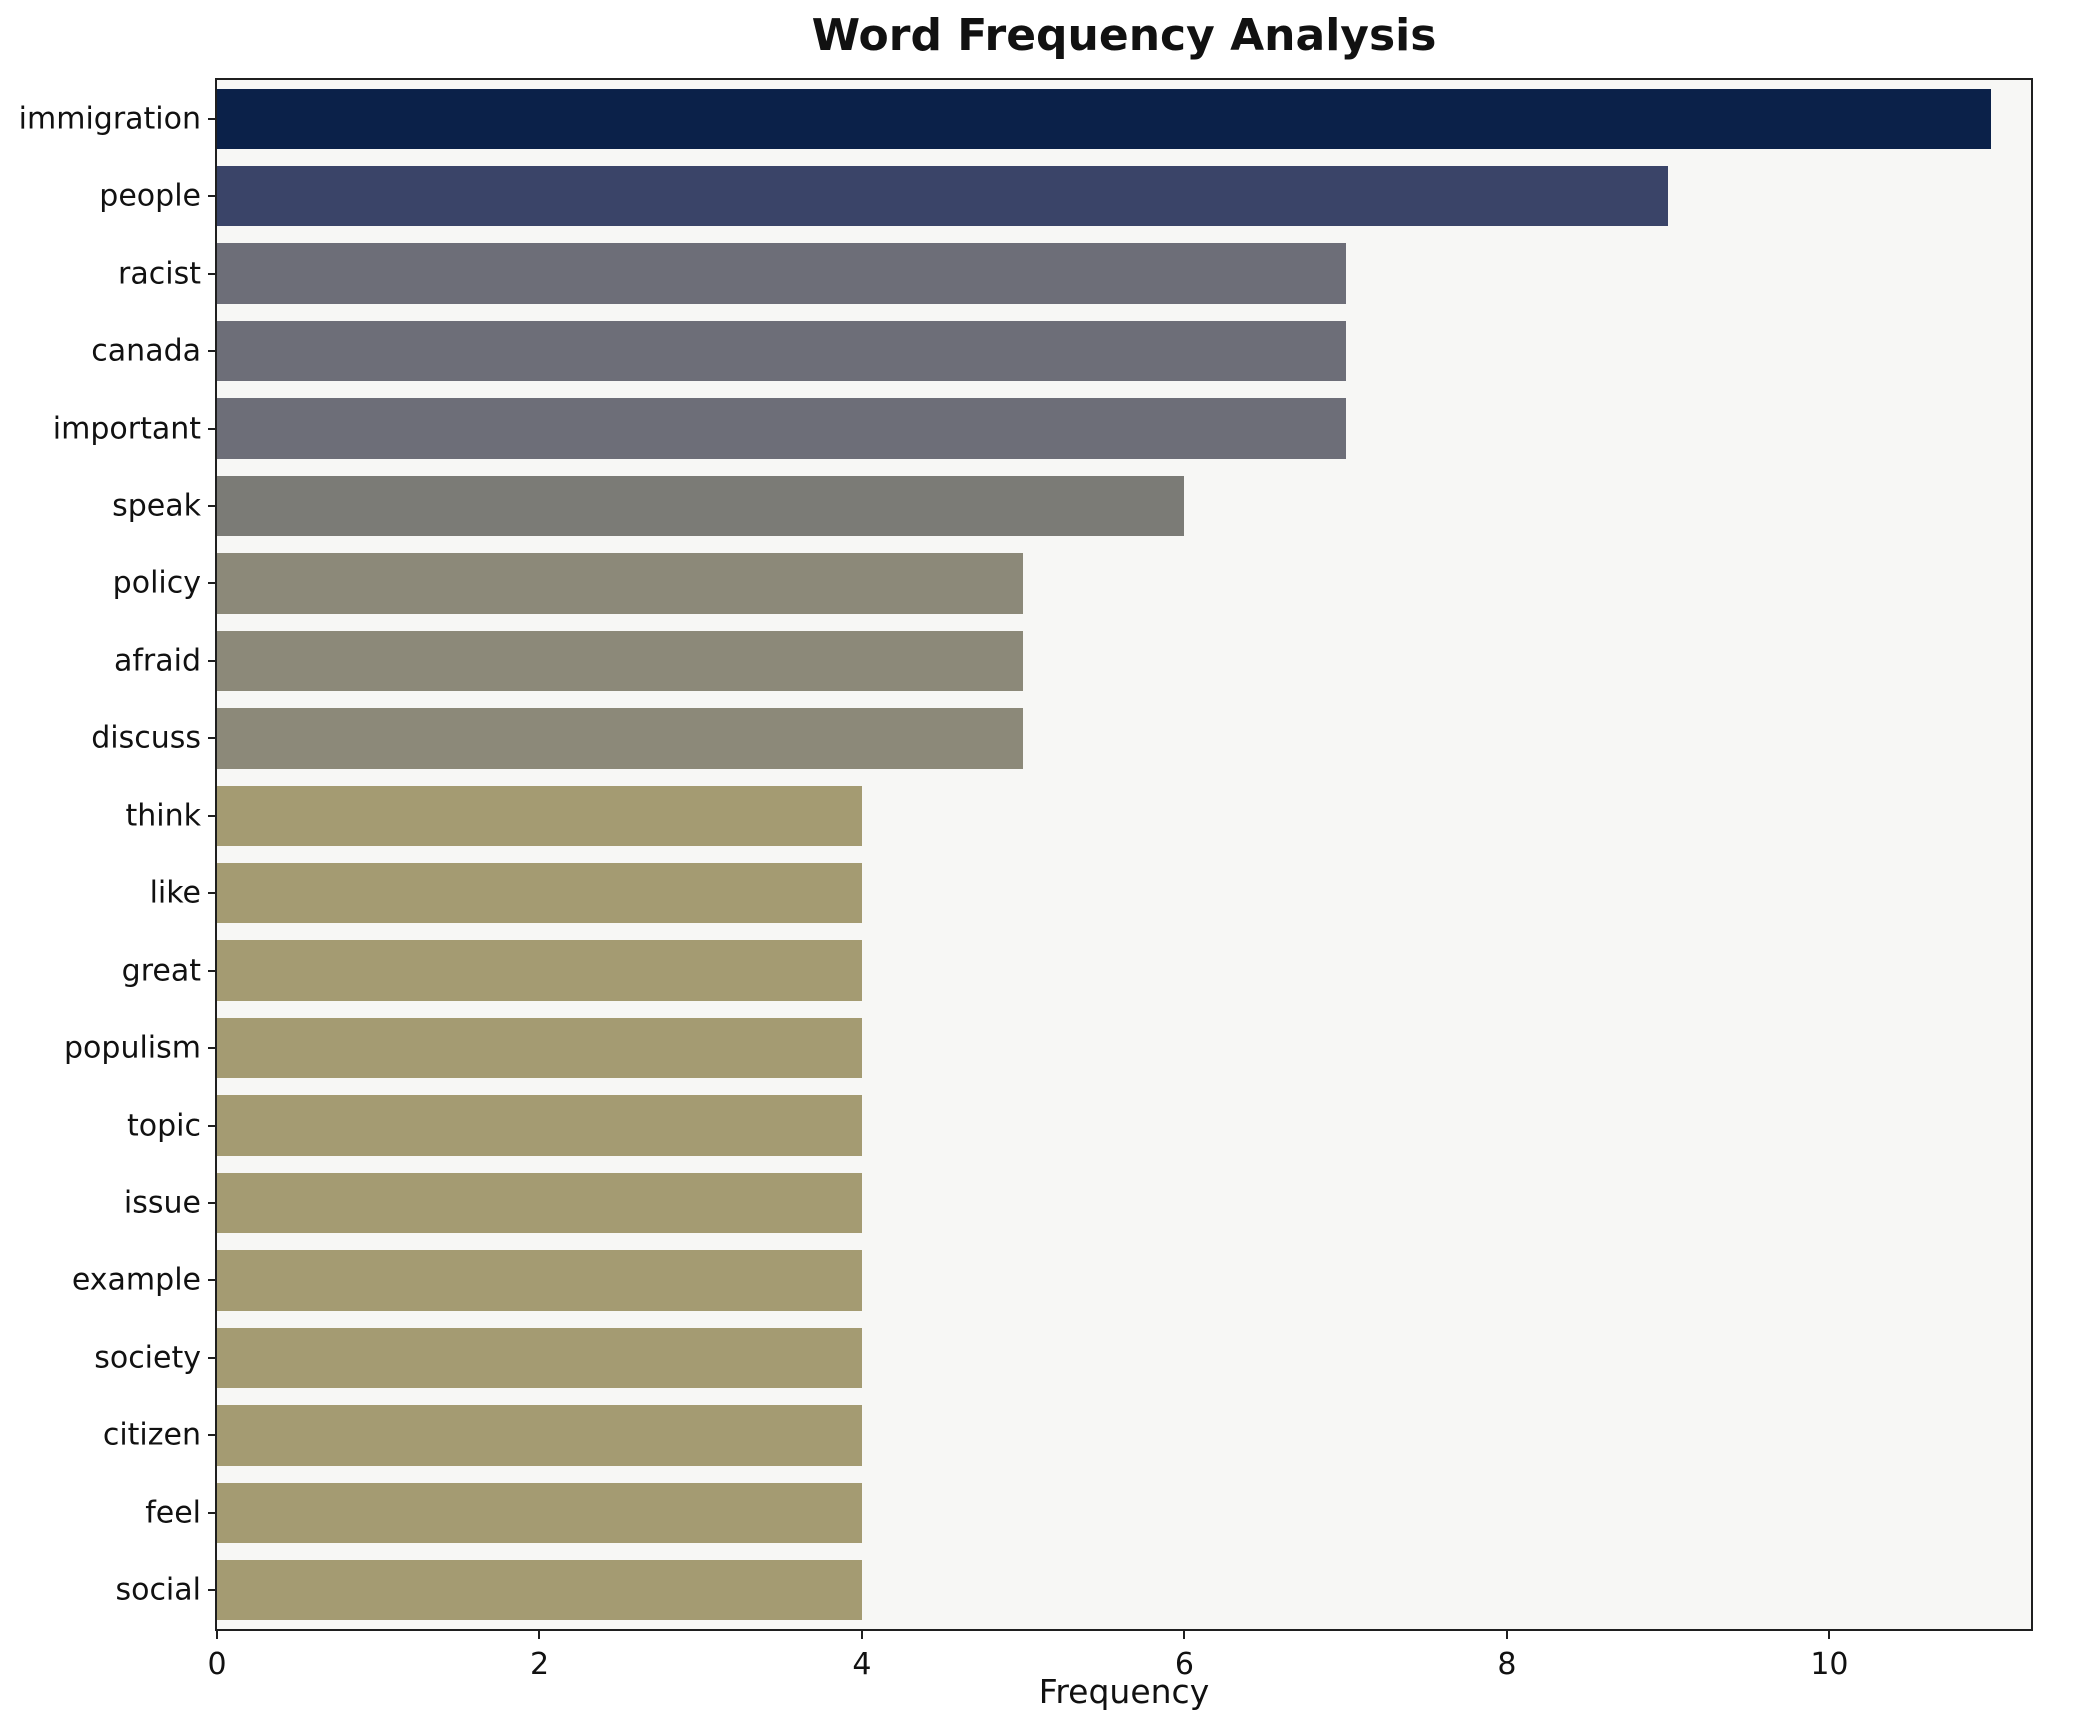 Image resolution: width=2091 pixels, height=1722 pixels. Describe the element at coordinates (212, 893) in the screenshot. I see `y-tick-mark-like` at that location.